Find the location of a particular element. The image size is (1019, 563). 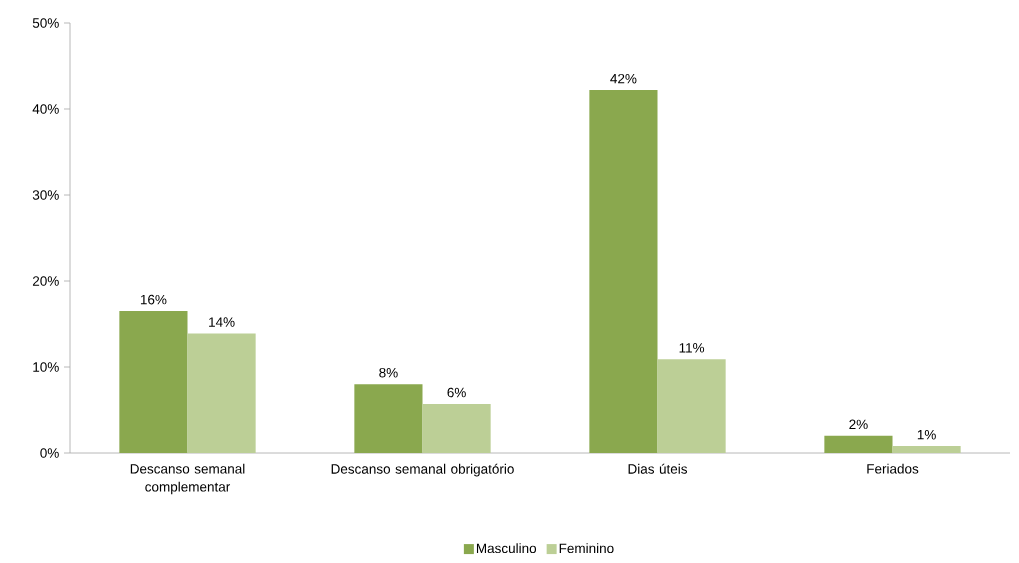

data-label: 6% is located at coordinates (456, 392).